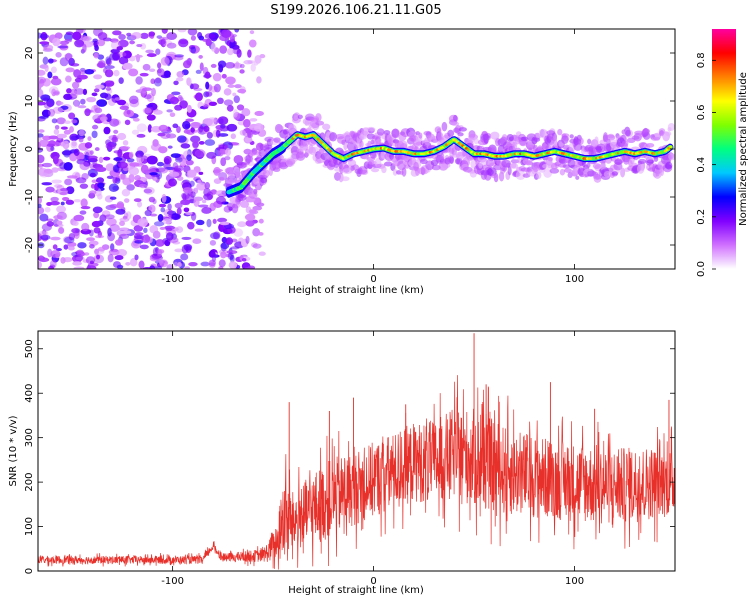 This screenshot has width=750, height=600. Describe the element at coordinates (701, 217) in the screenshot. I see `colorbar-tick-label: 0.2` at that location.